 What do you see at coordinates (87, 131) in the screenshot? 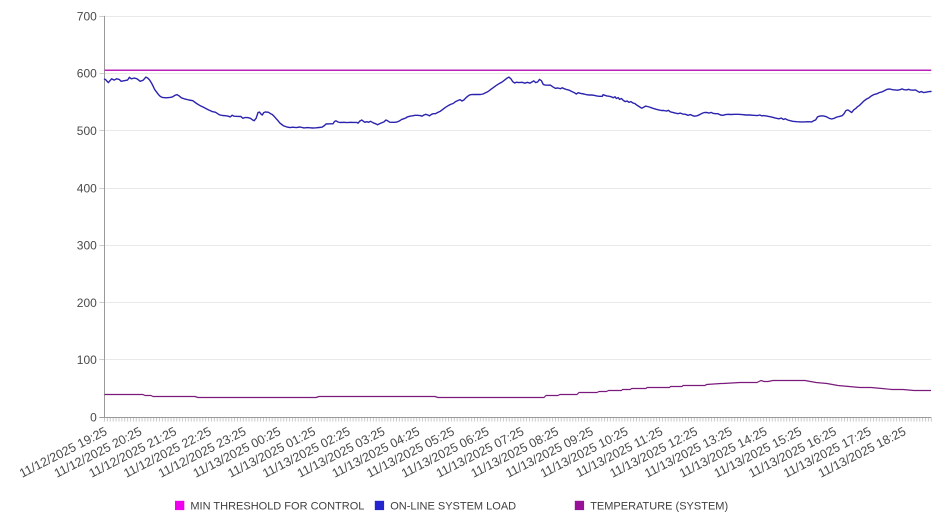
I see `svg-text: 500` at bounding box center [87, 131].